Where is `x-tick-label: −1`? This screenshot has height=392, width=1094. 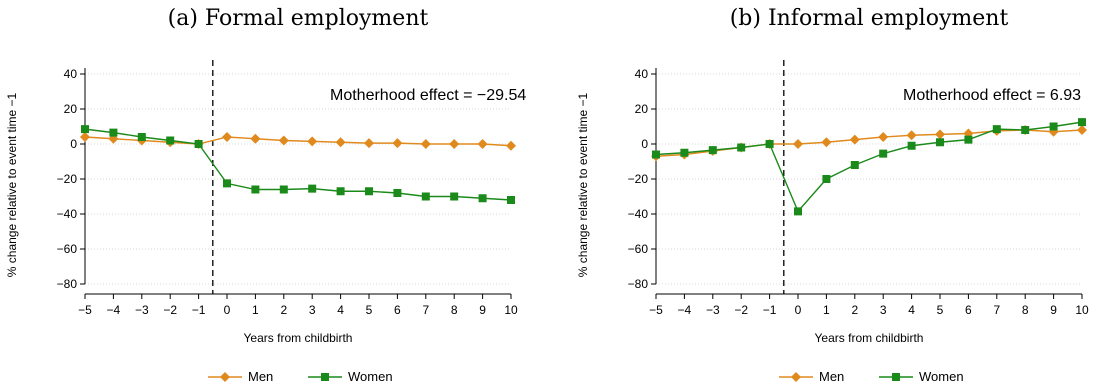
x-tick-label: −1 is located at coordinates (770, 310).